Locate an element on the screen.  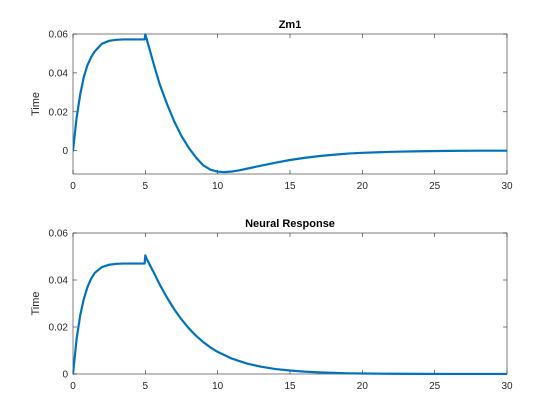
chart-1-xtick-label: 15 is located at coordinates (290, 186).